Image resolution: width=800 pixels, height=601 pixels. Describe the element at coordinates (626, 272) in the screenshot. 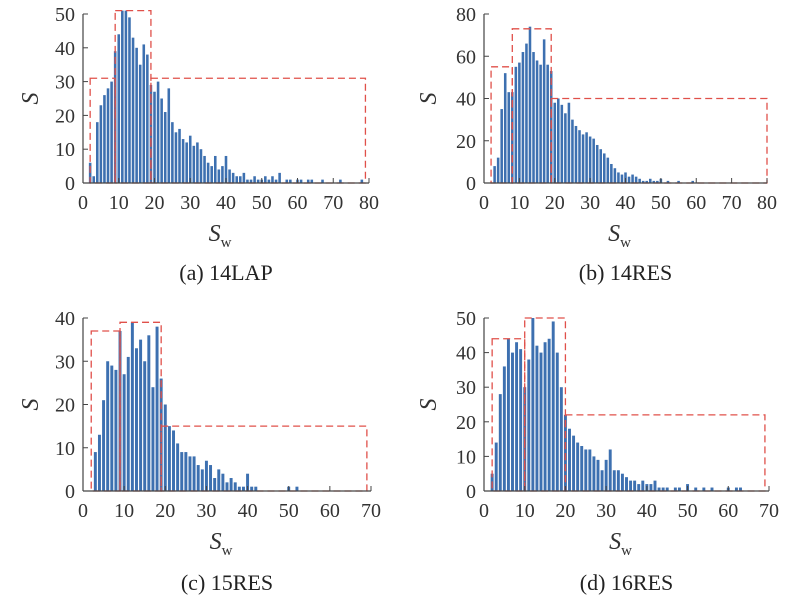

I see `panel-caption: (b) 14RES` at that location.